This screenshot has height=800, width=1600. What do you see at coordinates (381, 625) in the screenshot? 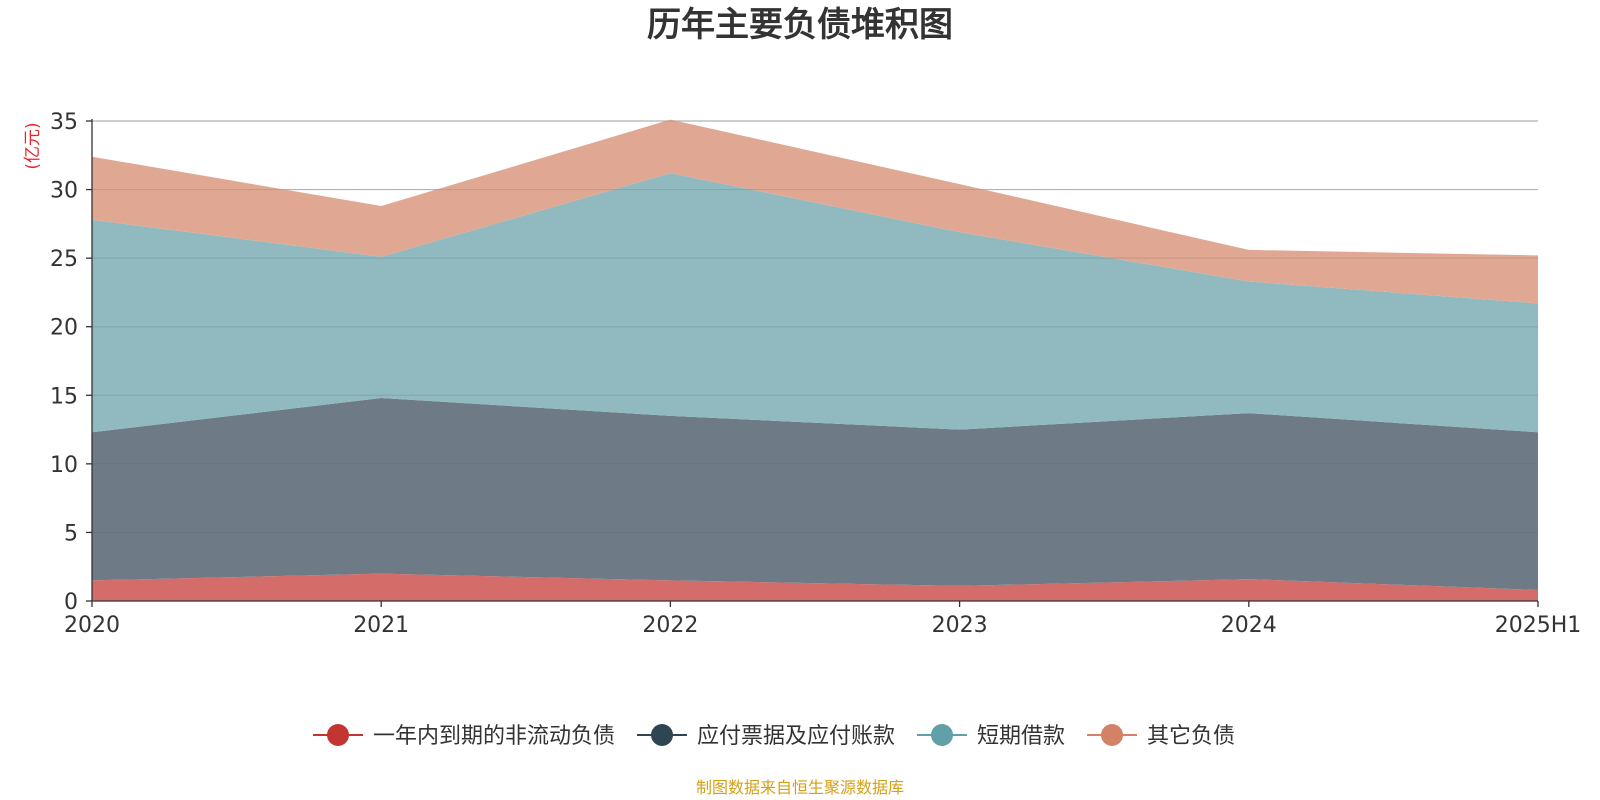
I see `x-tick-label: 2021` at bounding box center [381, 625].